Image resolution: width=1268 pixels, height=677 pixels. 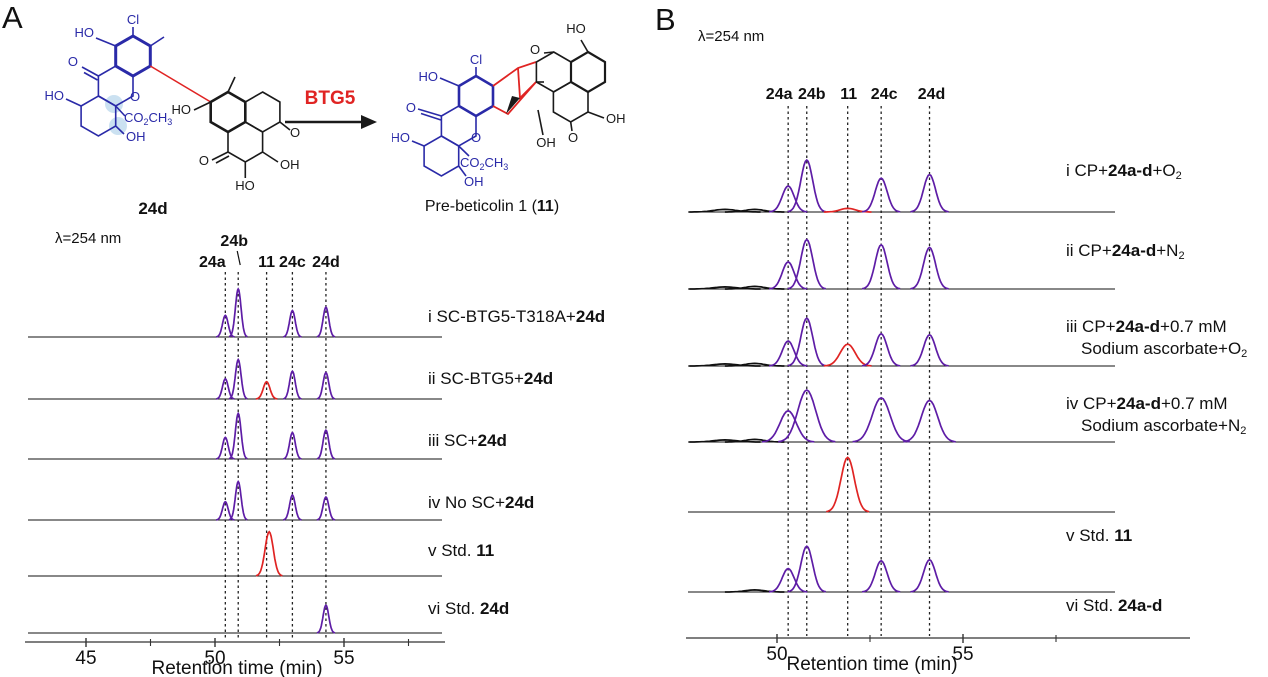 What do you see at coordinates (484, 163) in the screenshot?
I see `atom-ester-b: CO2CH3` at bounding box center [484, 163].